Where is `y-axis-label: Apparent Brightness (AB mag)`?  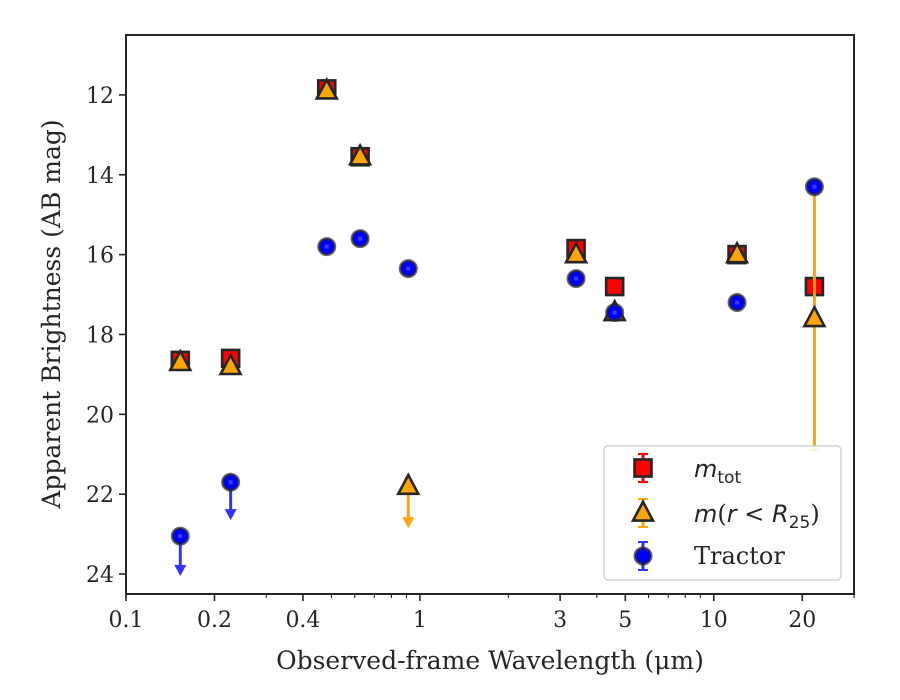 y-axis-label: Apparent Brightness (AB mag) is located at coordinates (51, 314).